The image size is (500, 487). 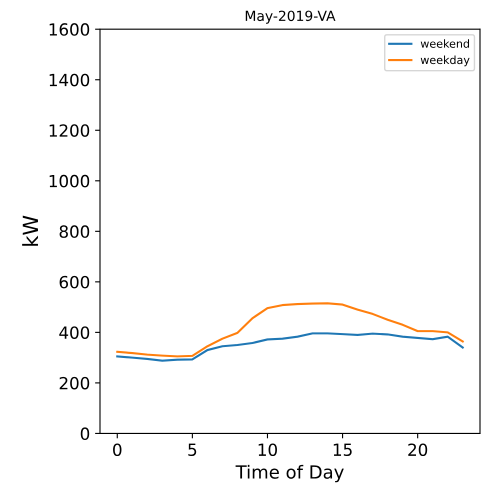 What do you see at coordinates (70, 130) in the screenshot?
I see `y-tick-label: 1200` at bounding box center [70, 130].